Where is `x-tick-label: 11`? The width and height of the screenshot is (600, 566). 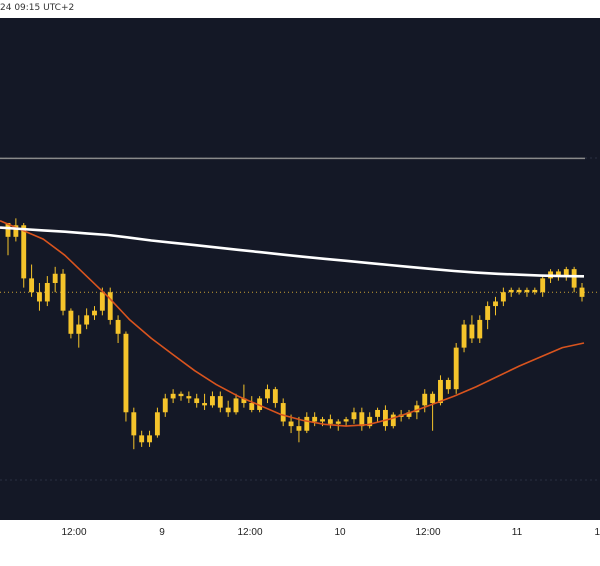 x-tick-label: 11 is located at coordinates (517, 532).